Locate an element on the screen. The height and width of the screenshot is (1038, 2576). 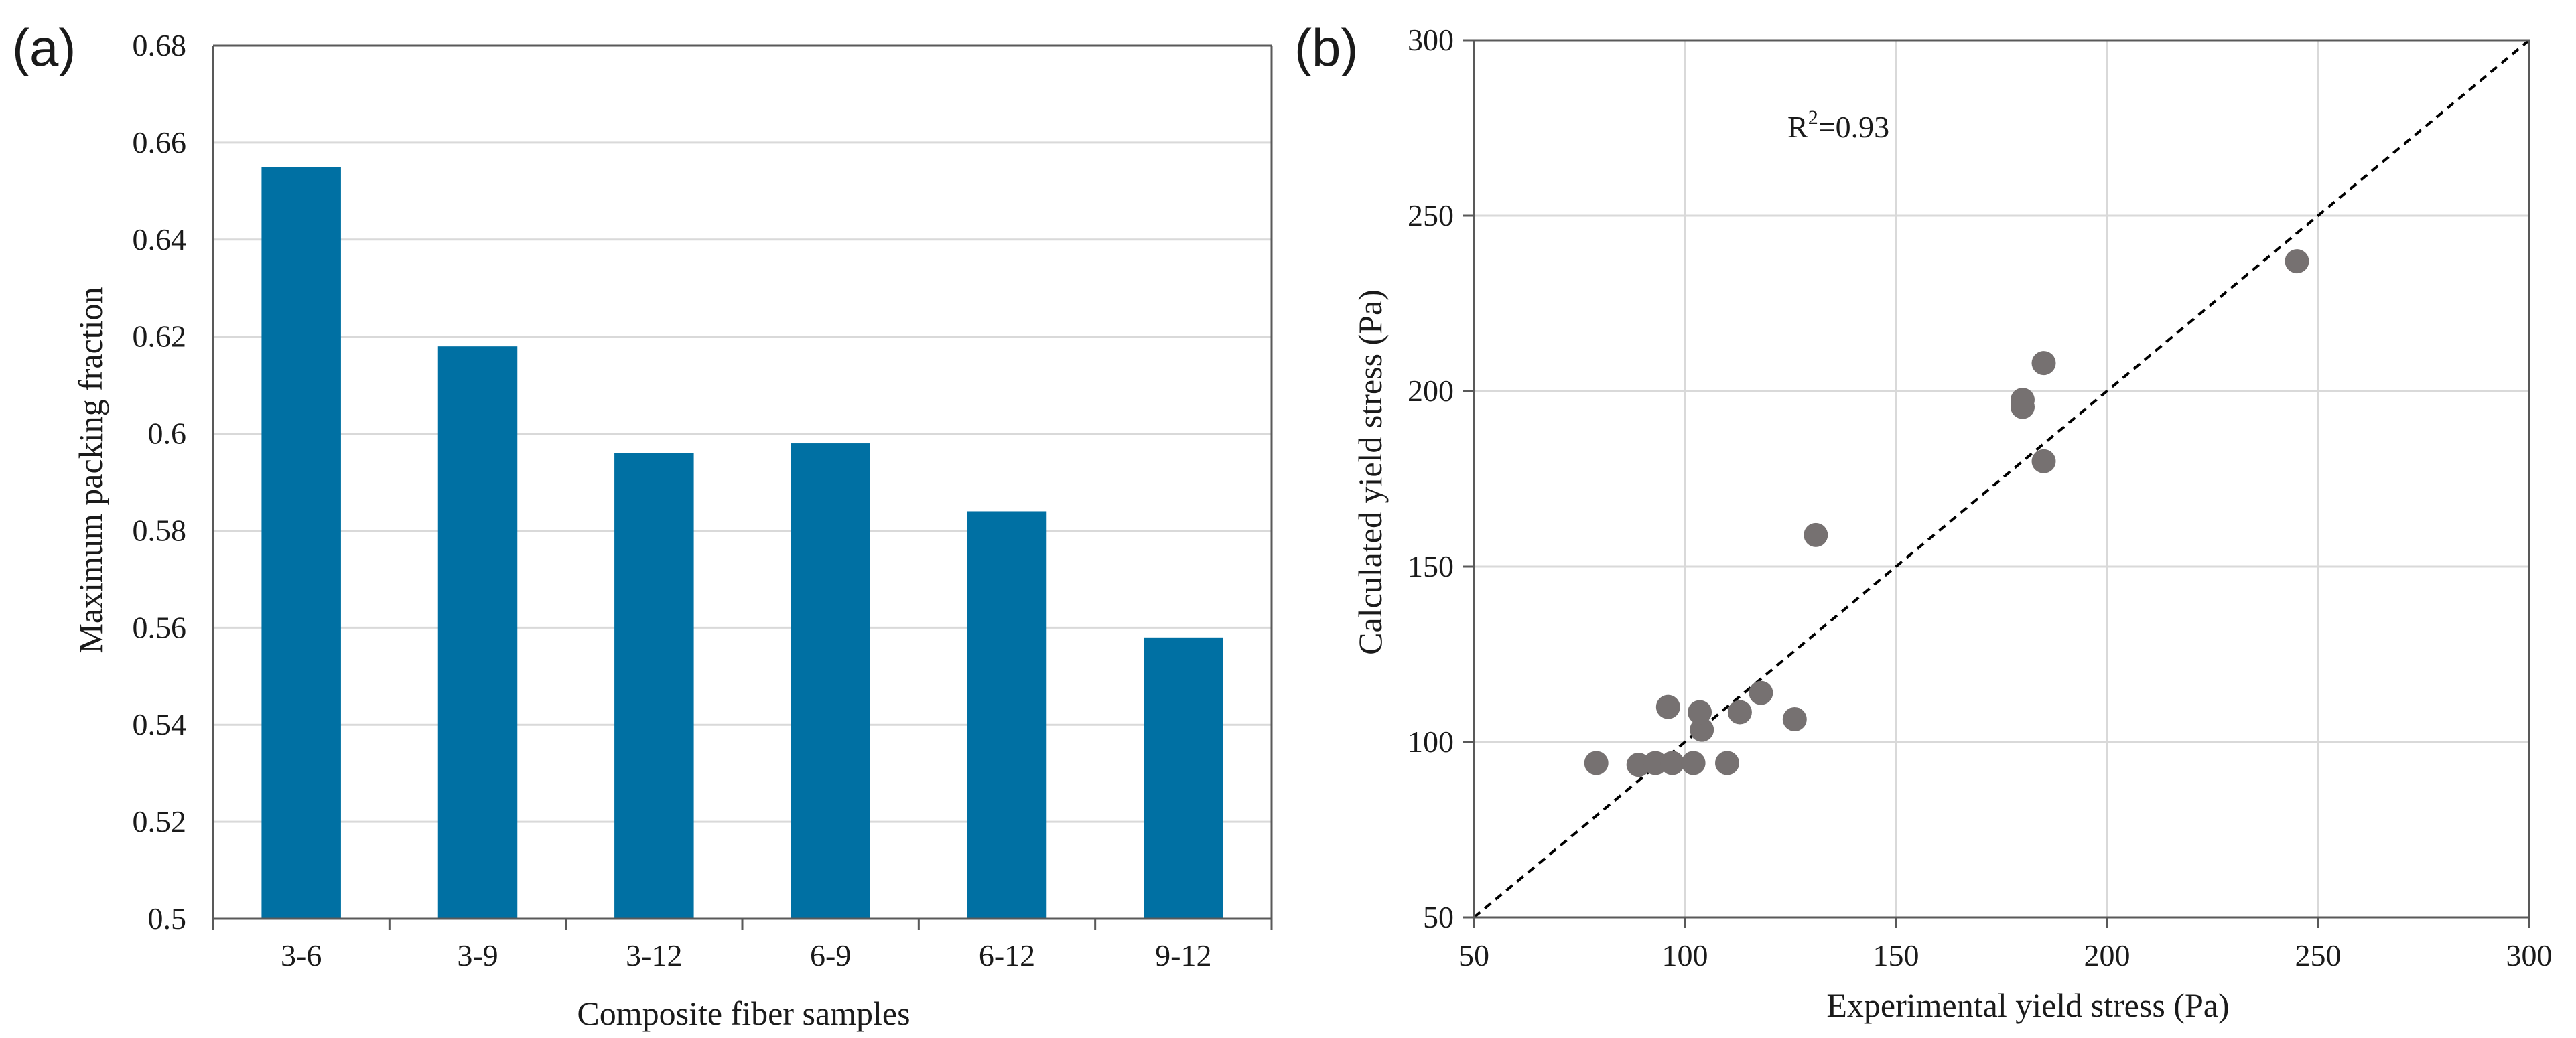
scatter-chart-y-axis-title: Calculated yield stress (Pa) is located at coordinates (1370, 472).